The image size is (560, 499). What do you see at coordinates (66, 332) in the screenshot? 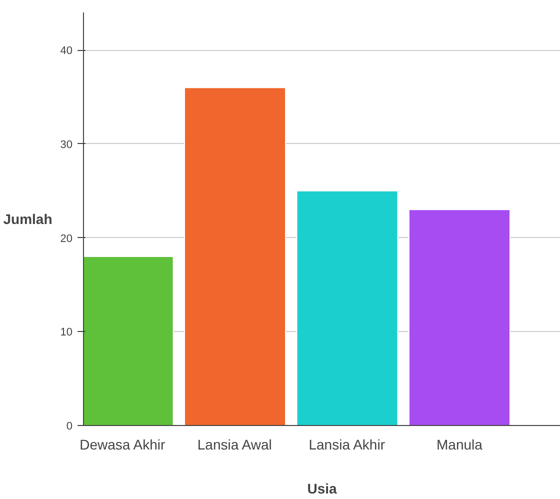
I see `y-tick-label: 10` at bounding box center [66, 332].